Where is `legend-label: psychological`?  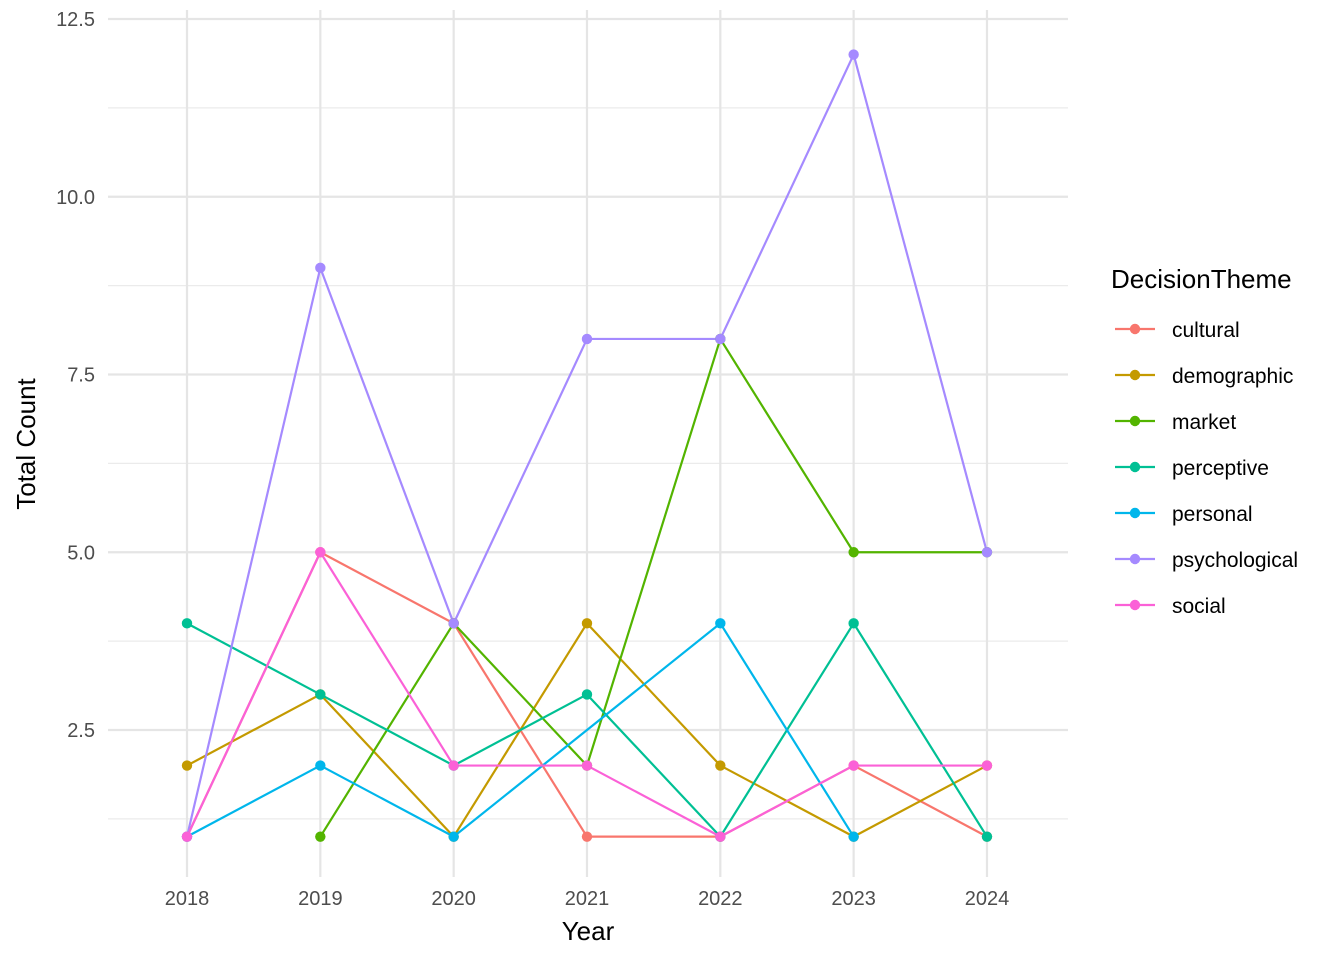
legend-label: psychological is located at coordinates (1235, 560).